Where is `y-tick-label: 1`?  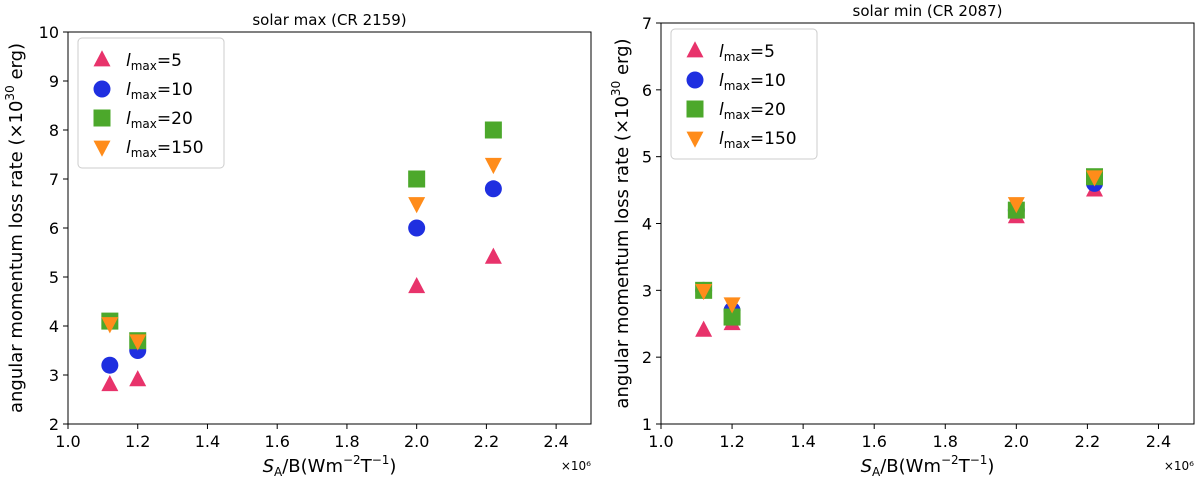 y-tick-label: 1 is located at coordinates (647, 424).